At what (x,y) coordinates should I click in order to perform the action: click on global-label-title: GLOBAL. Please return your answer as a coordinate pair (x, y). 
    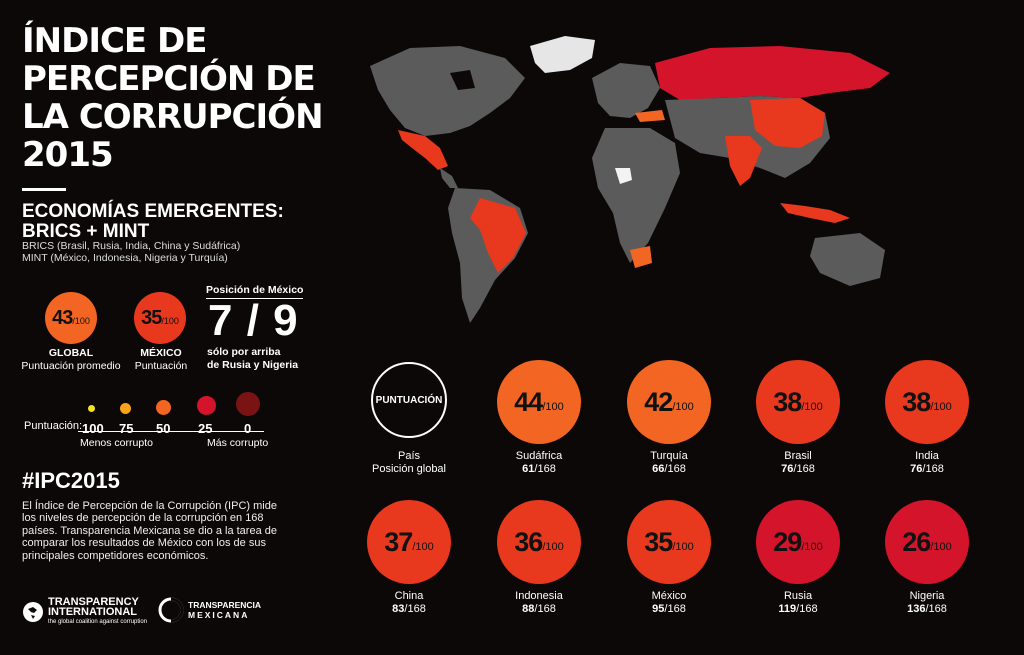
    Looking at the image, I should click on (71, 353).